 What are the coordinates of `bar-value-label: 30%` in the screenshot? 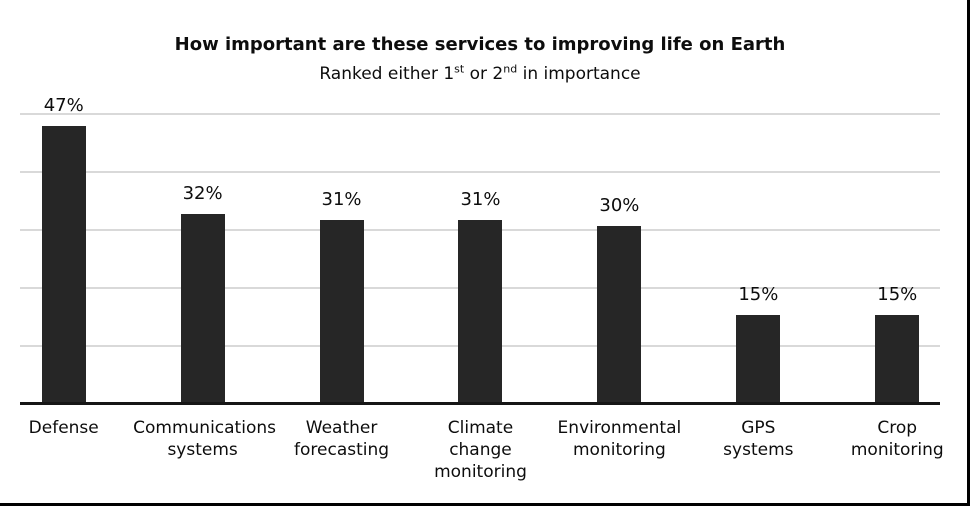 It's located at (619, 205).